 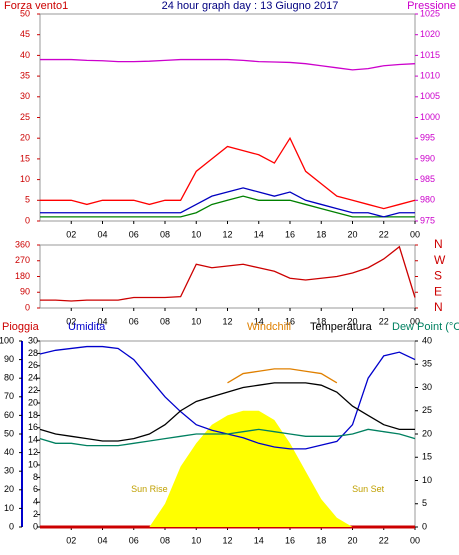 I want to click on y-tick-label: 270, so click(x=22, y=260).